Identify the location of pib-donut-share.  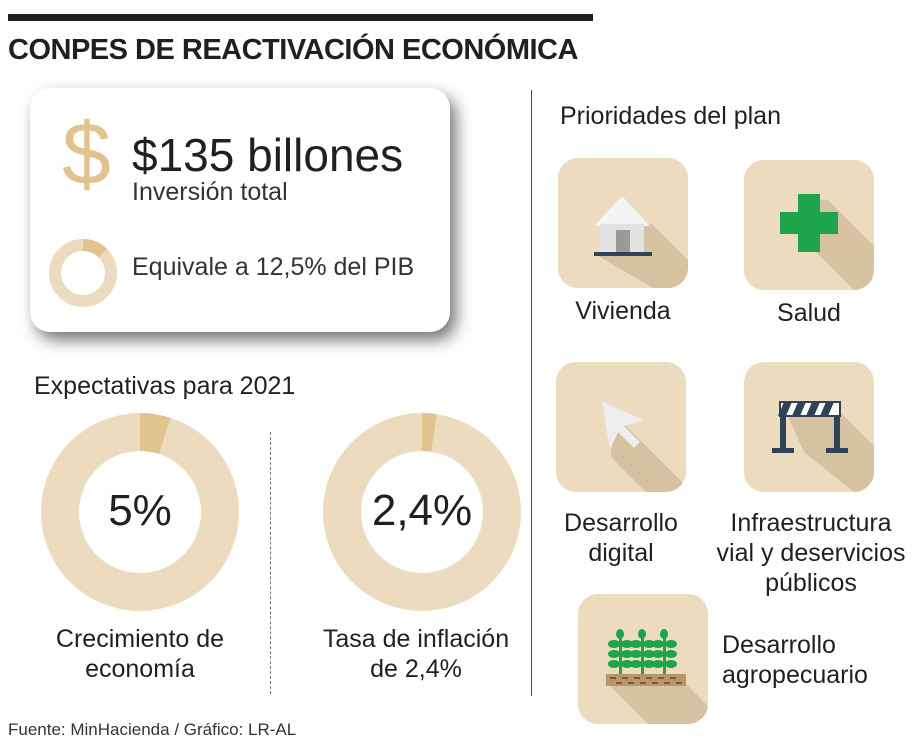
(95, 248).